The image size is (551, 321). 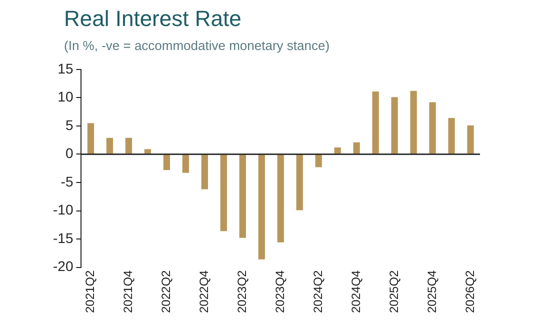 What do you see at coordinates (90, 291) in the screenshot?
I see `x-tick-label: 2021Q2` at bounding box center [90, 291].